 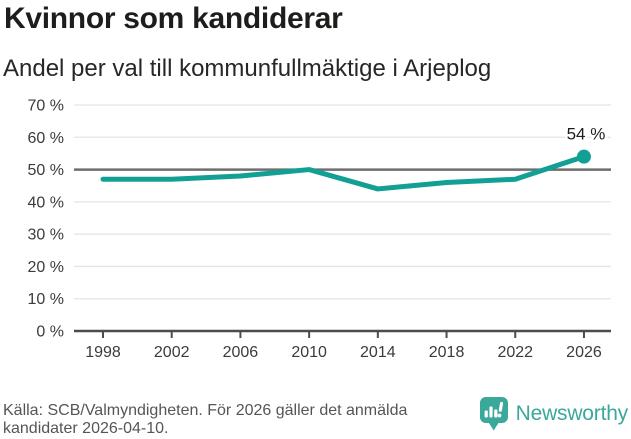 What do you see at coordinates (447, 352) in the screenshot?
I see `x-tick-label: 2018` at bounding box center [447, 352].